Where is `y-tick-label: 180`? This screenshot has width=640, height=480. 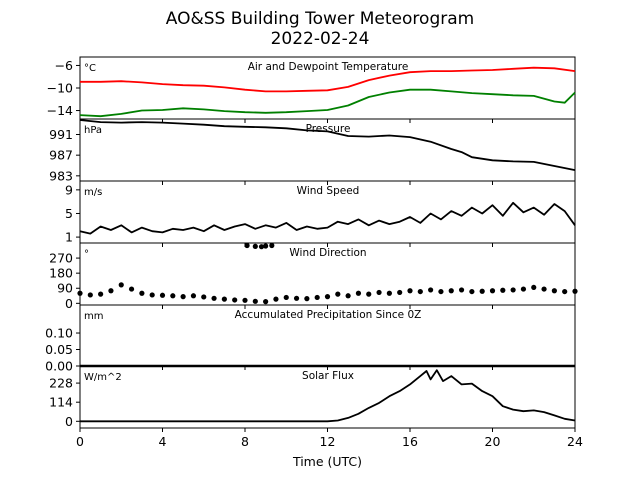
y-tick-label: 180 is located at coordinates (61, 273).